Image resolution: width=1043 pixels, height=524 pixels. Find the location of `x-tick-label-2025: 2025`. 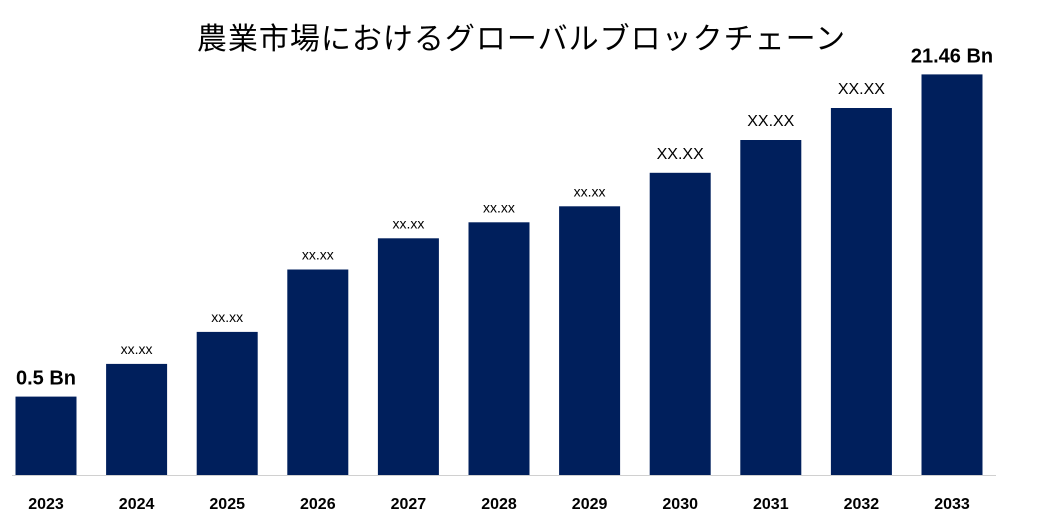

x-tick-label-2025: 2025 is located at coordinates (227, 504).